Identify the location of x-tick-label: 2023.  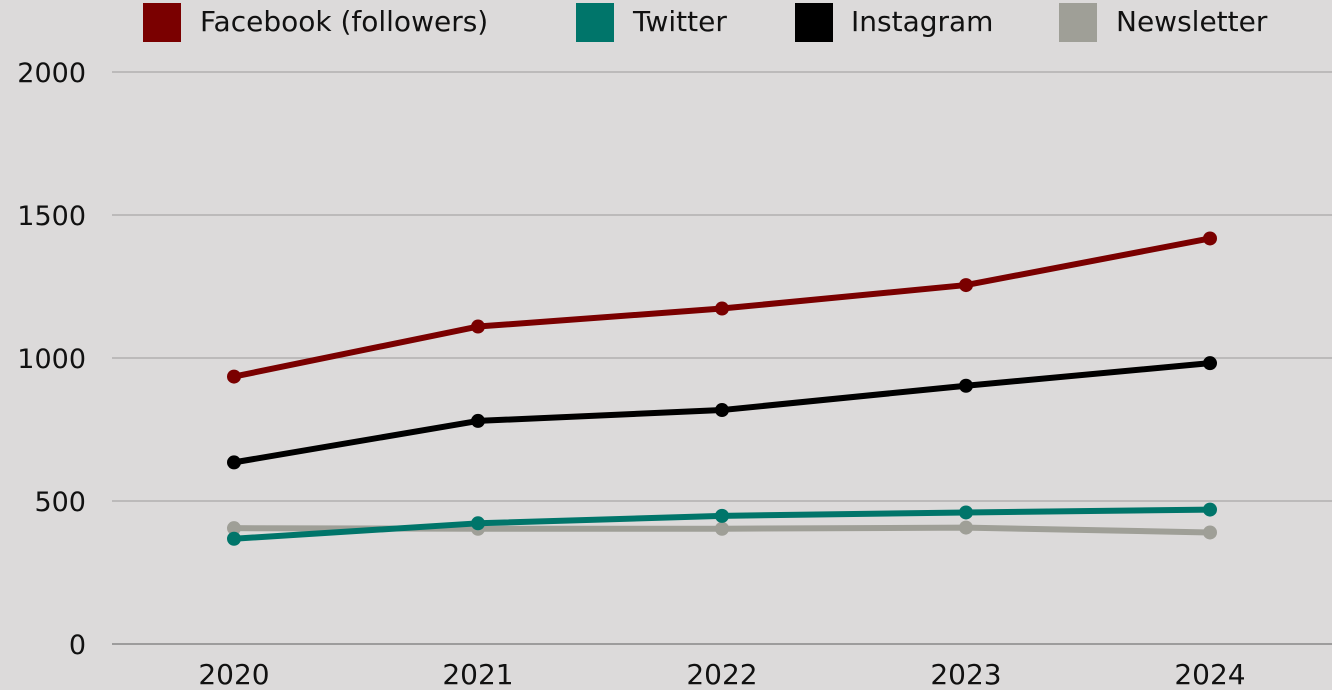
(965, 674).